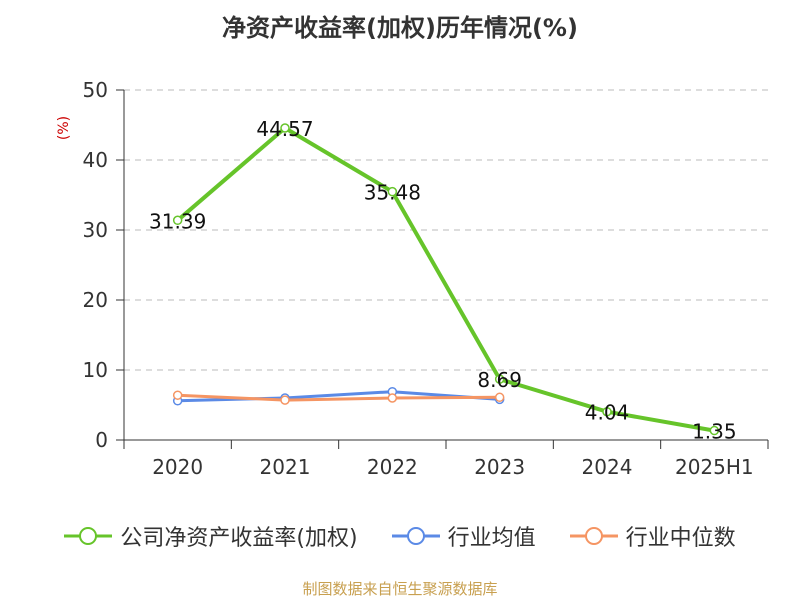 This screenshot has width=800, height=600. I want to click on legend-label-company: 公司净资产收益率(加权), so click(239, 538).